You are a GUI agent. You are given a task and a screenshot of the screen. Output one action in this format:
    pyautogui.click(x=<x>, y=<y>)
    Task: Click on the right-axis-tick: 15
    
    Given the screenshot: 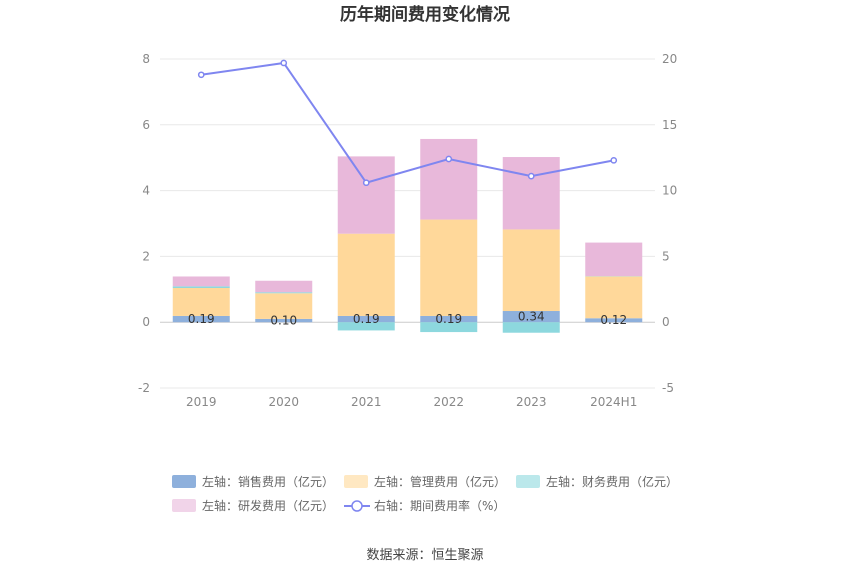 What is the action you would take?
    pyautogui.click(x=669, y=125)
    